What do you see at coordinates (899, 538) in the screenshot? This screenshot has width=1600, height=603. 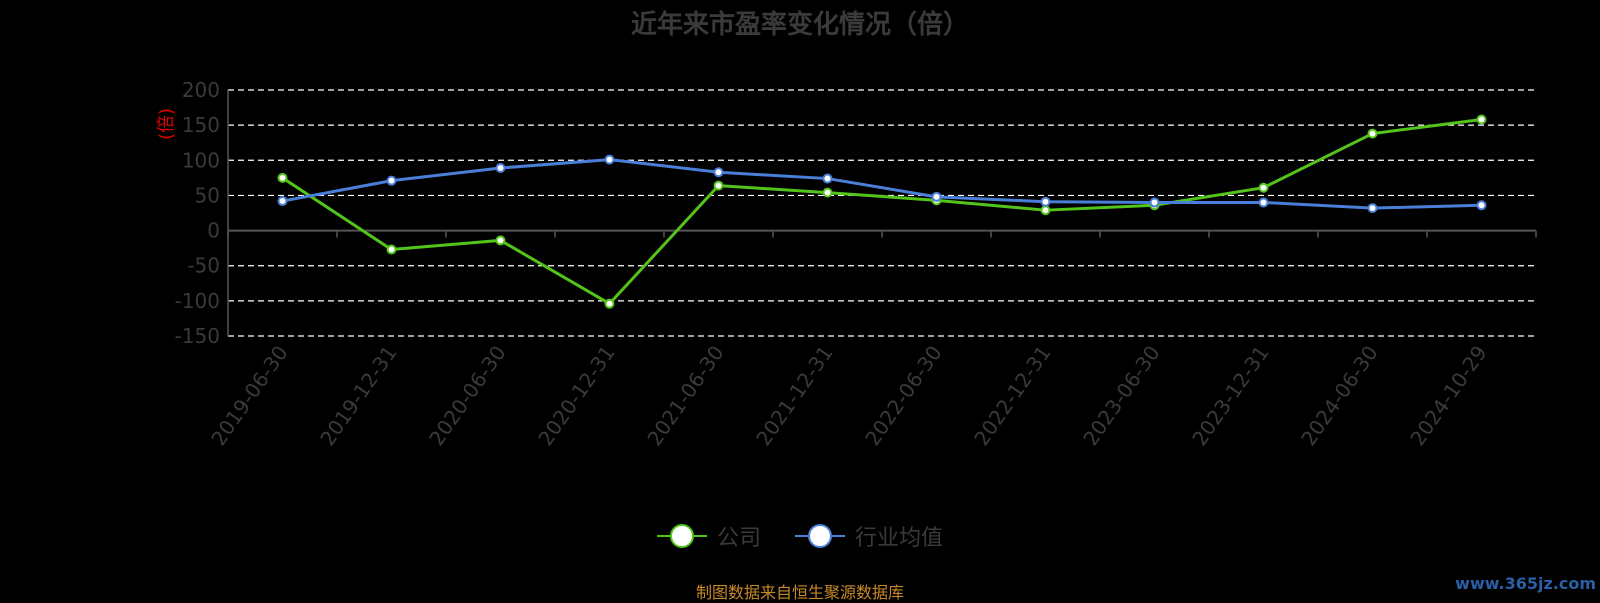 I see `legend-label-industry-average: 行业均值` at bounding box center [899, 538].